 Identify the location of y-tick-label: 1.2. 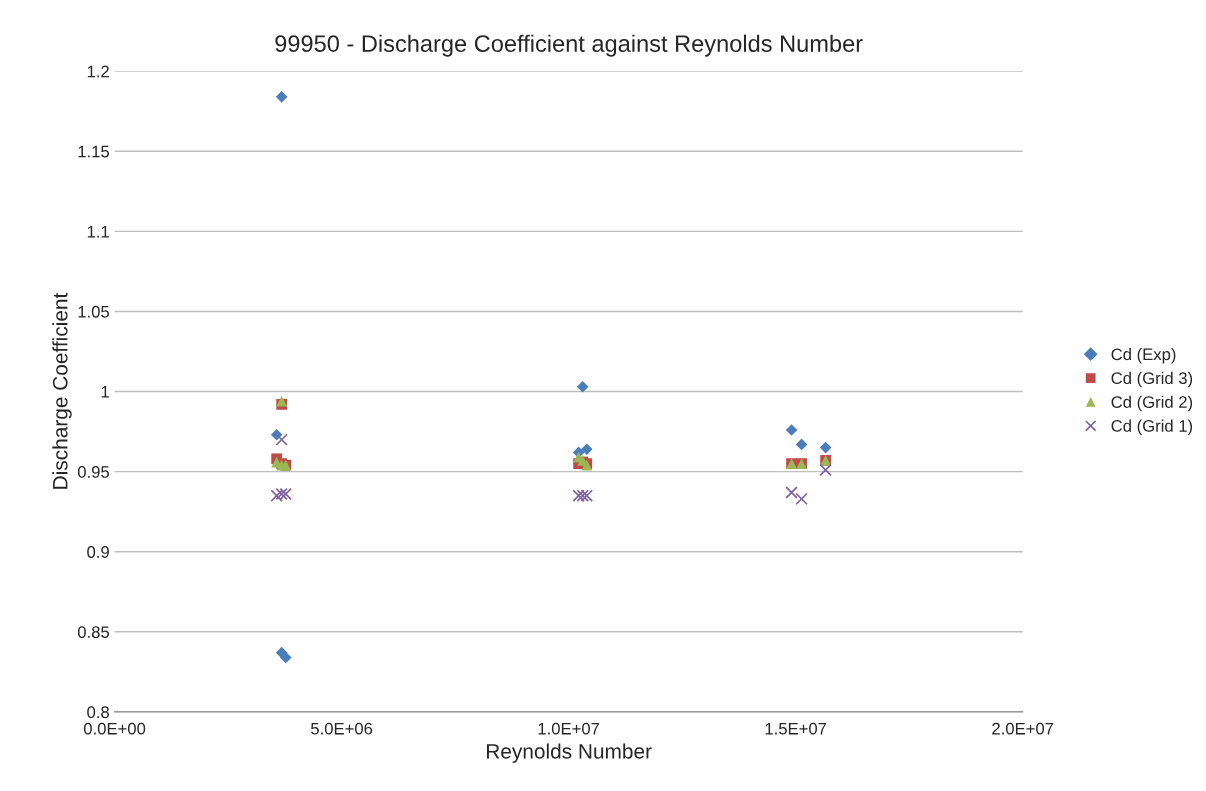
(98, 71).